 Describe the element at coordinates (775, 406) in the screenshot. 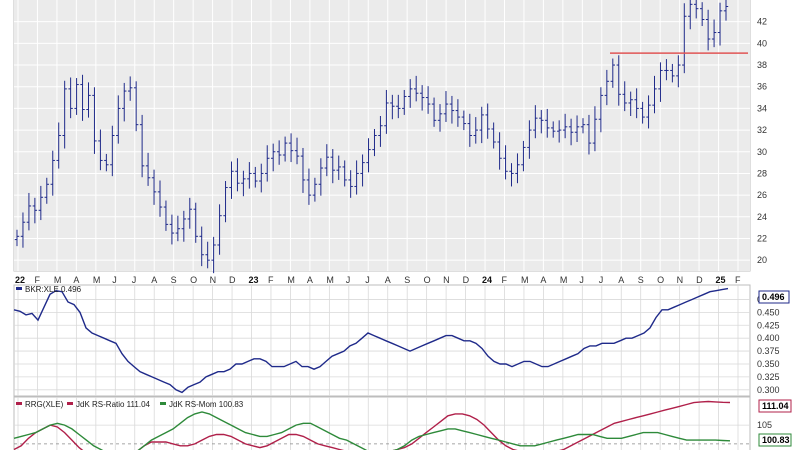

I see `rrg-ratio-badge-text: 111.04` at that location.